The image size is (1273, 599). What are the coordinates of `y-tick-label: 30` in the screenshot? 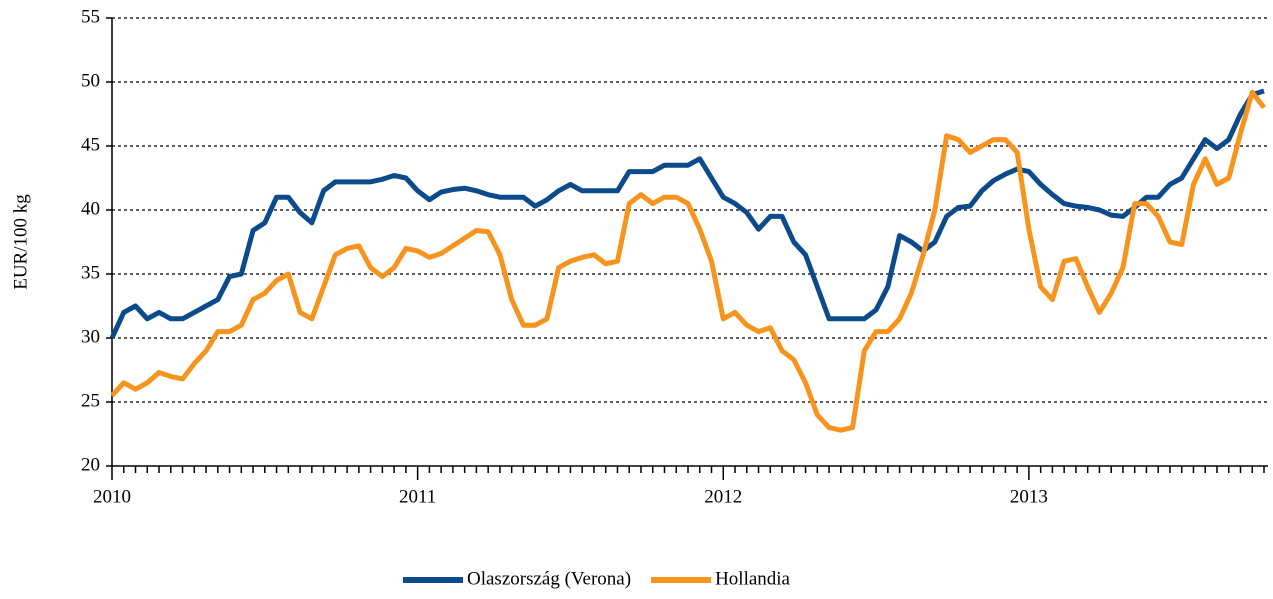 It's located at (90, 336).